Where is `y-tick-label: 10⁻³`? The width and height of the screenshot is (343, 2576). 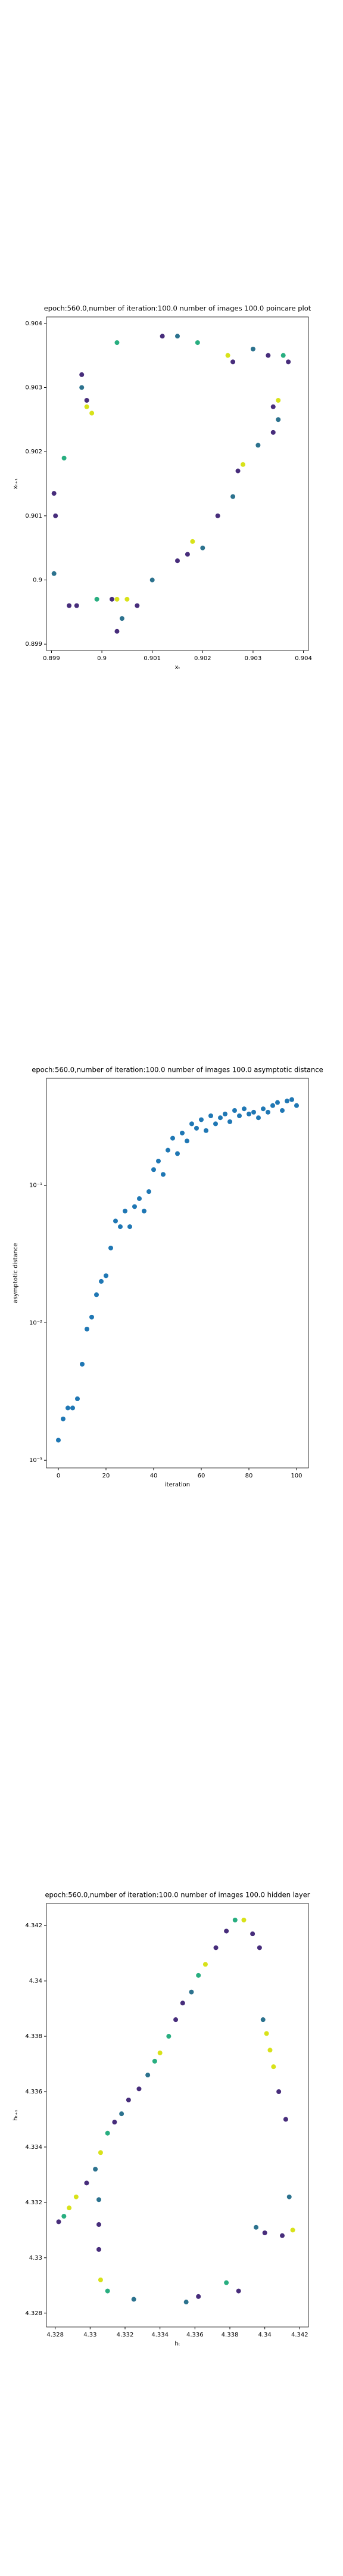
y-tick-label: 10⁻³ is located at coordinates (36, 1460).